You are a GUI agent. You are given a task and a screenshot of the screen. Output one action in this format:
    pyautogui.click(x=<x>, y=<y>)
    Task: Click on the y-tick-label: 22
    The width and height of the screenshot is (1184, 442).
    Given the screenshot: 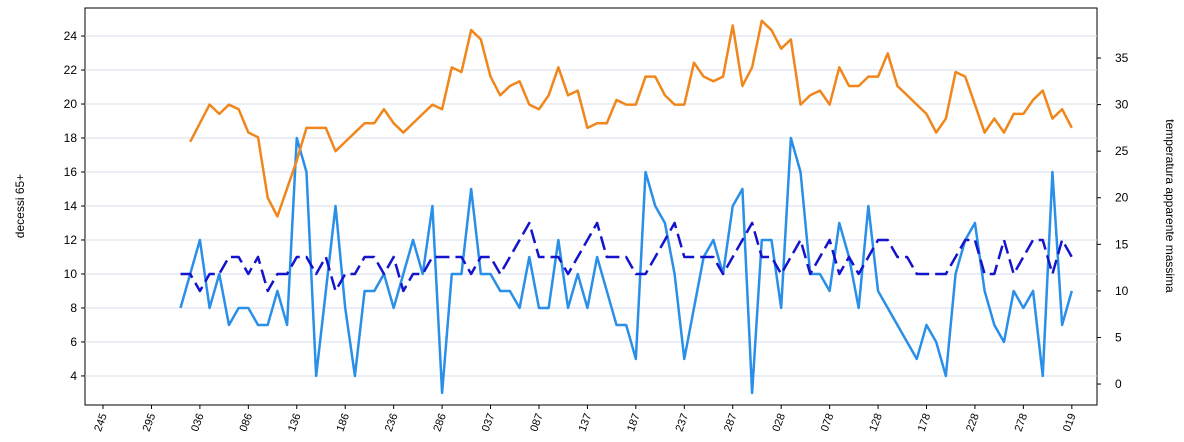 What is the action you would take?
    pyautogui.click(x=71, y=70)
    